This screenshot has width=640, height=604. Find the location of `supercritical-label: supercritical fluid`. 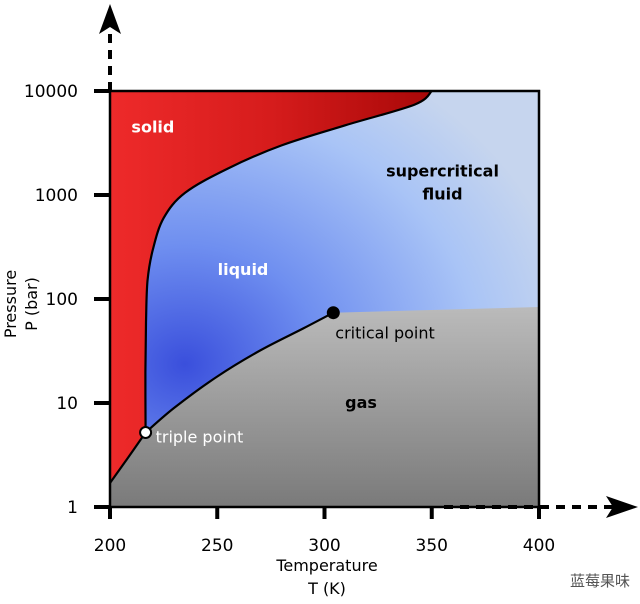

supercritical-label: supercritical fluid is located at coordinates (442, 183).